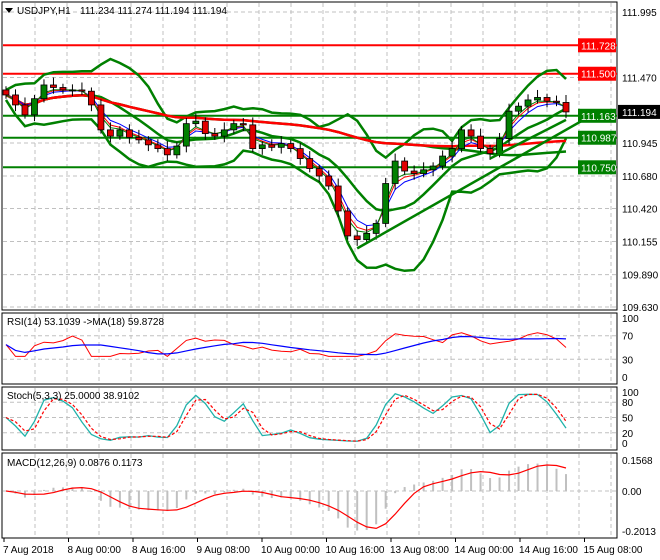 The width and height of the screenshot is (660, 560). I want to click on current-price-label: 111.194, so click(639, 113).